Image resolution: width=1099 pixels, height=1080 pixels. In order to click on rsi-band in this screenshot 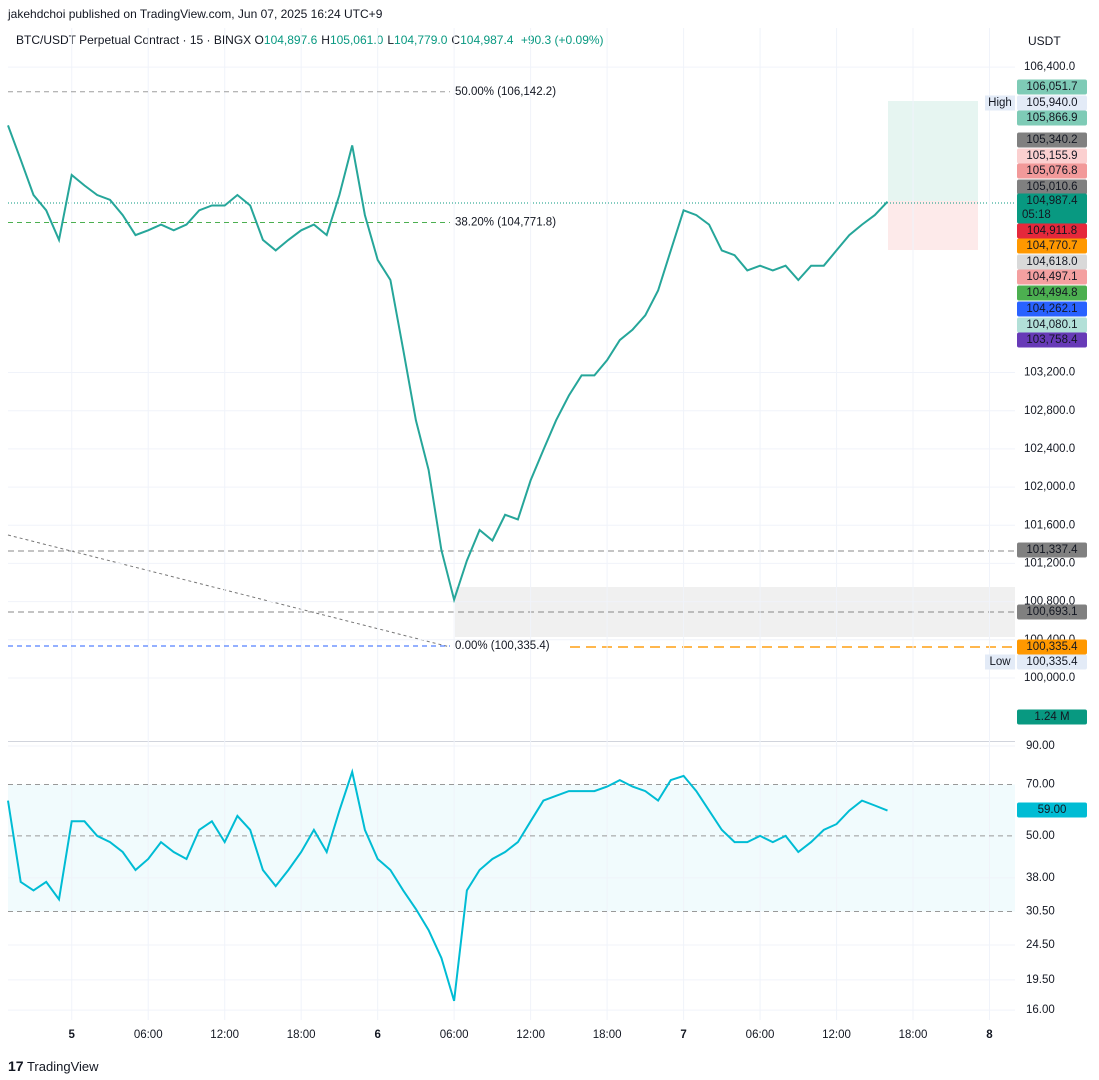, I will do `click(511, 848)`.